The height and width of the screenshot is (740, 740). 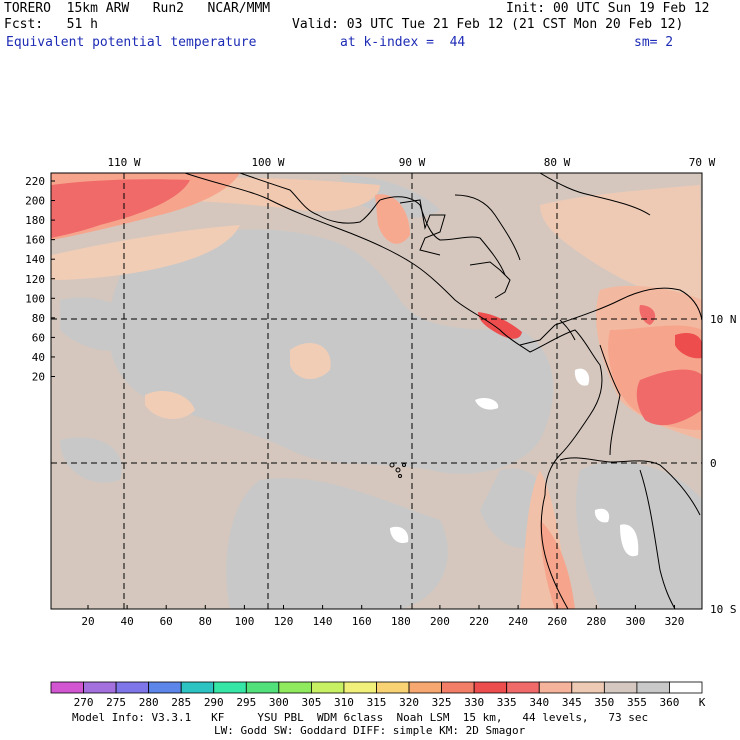 What do you see at coordinates (723, 609) in the screenshot?
I see `lat-label: 10 S` at bounding box center [723, 609].